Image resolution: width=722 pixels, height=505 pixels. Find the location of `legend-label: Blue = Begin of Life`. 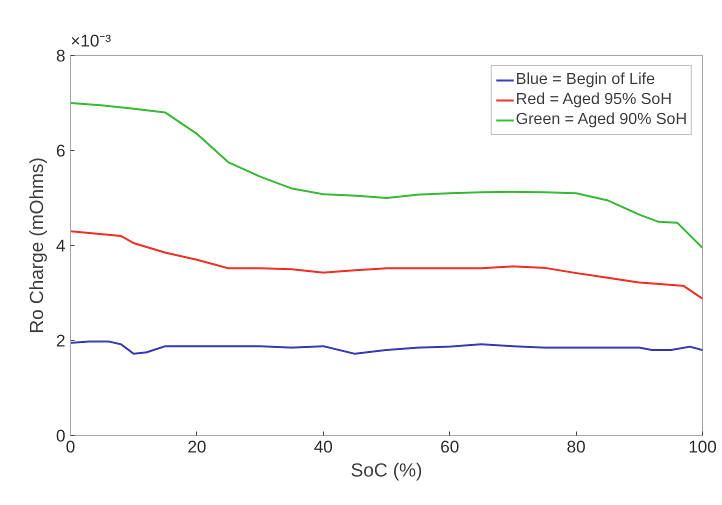

legend-label: Blue = Begin of Life is located at coordinates (585, 80).